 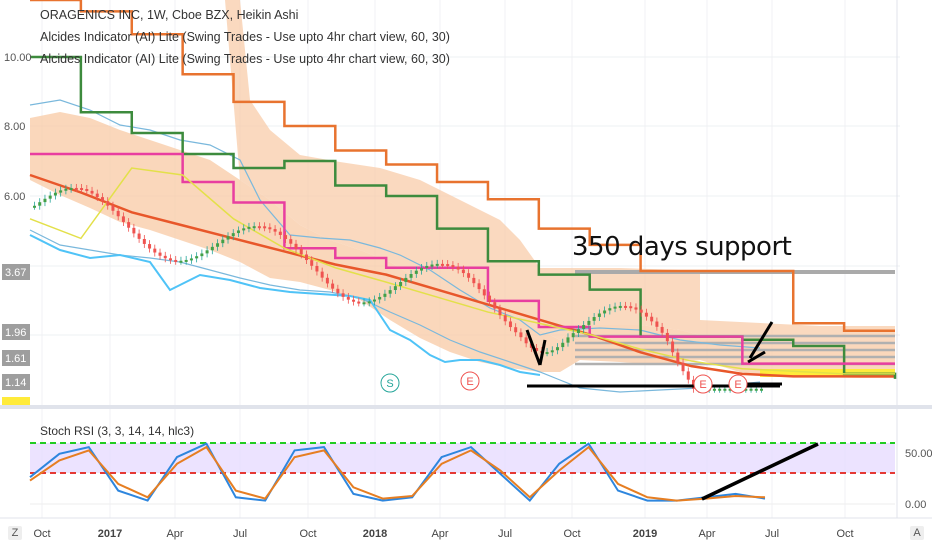 I want to click on signal-markers: S E E E, so click(x=564, y=382).